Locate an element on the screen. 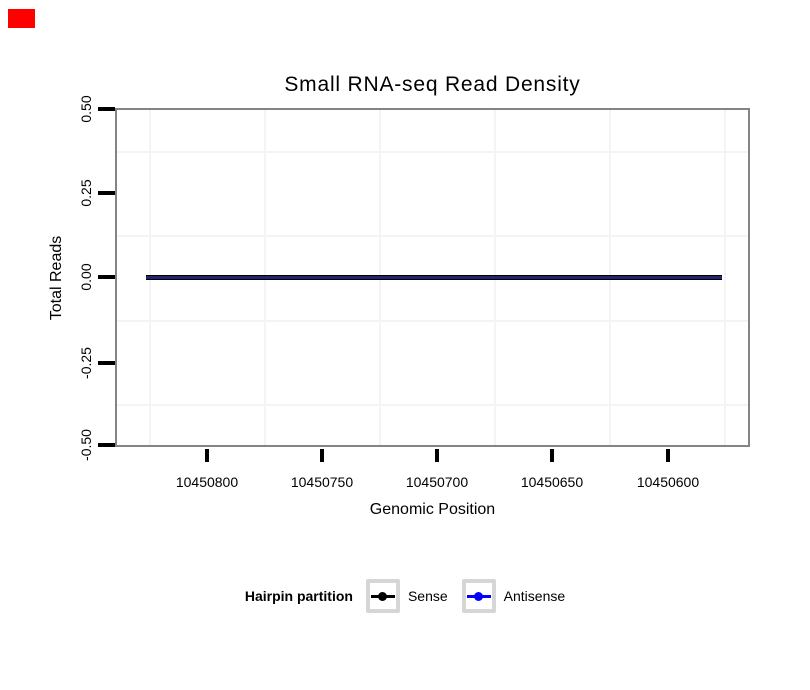  y-axis-title: Total Reads is located at coordinates (56, 278).